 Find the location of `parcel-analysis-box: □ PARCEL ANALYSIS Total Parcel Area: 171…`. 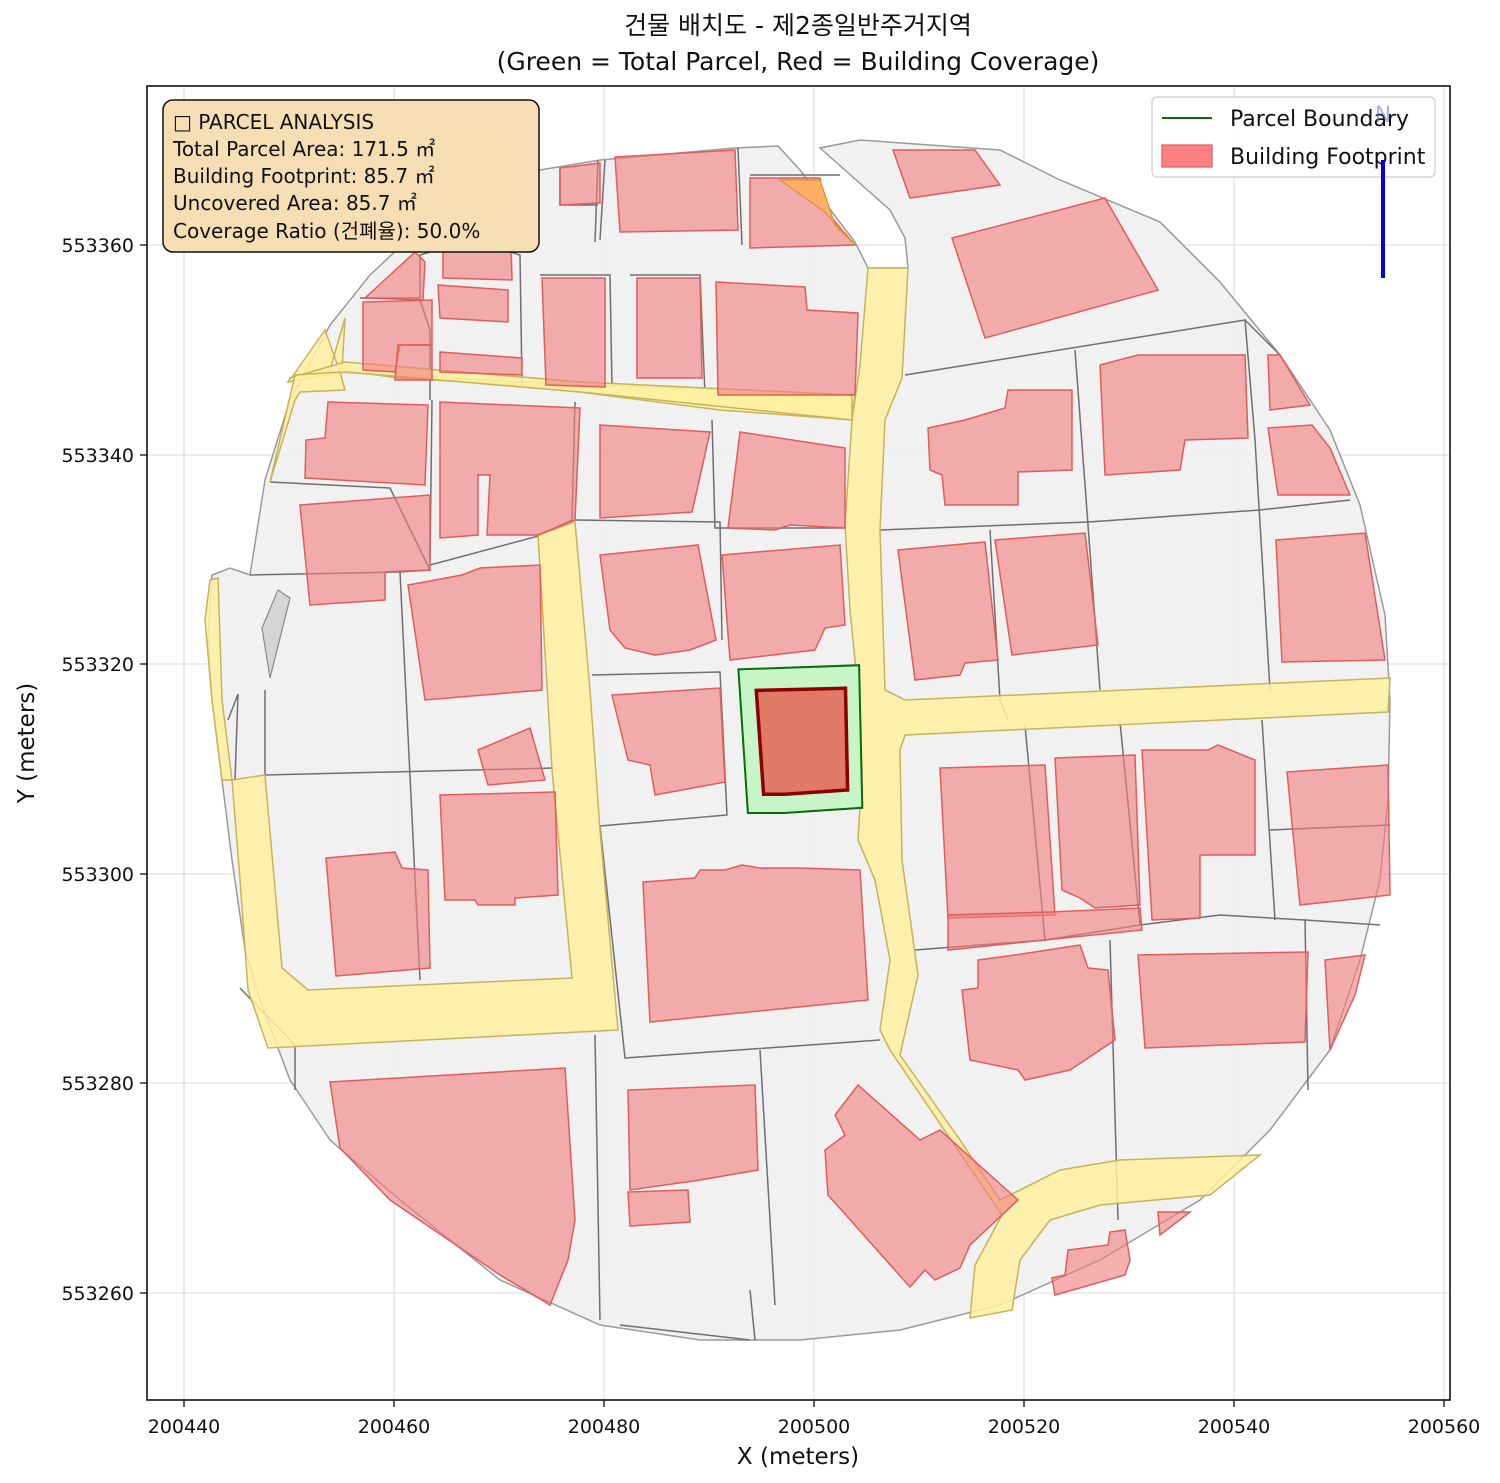

parcel-analysis-box: □ PARCEL ANALYSIS Total Parcel Area: 171… is located at coordinates (351, 176).